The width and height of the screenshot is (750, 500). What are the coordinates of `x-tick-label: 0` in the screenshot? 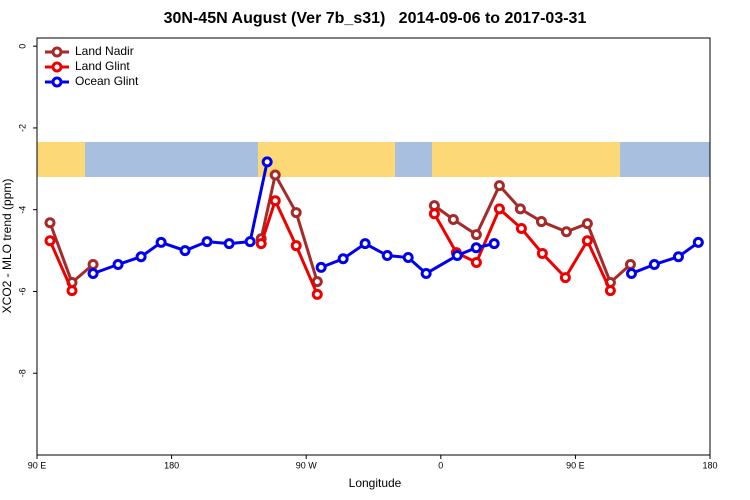 It's located at (440, 465).